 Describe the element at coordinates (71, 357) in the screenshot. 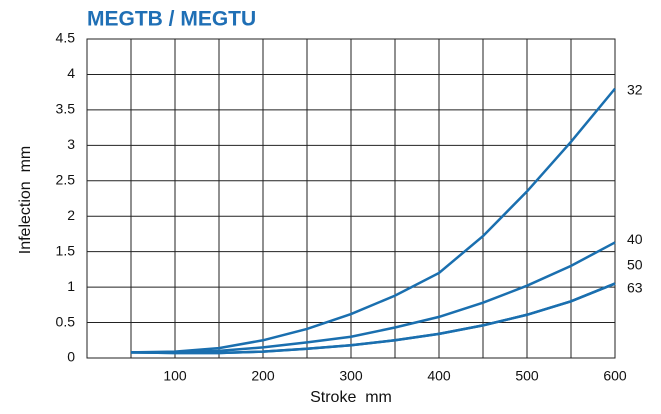

I see `y-tick-label: 0` at that location.